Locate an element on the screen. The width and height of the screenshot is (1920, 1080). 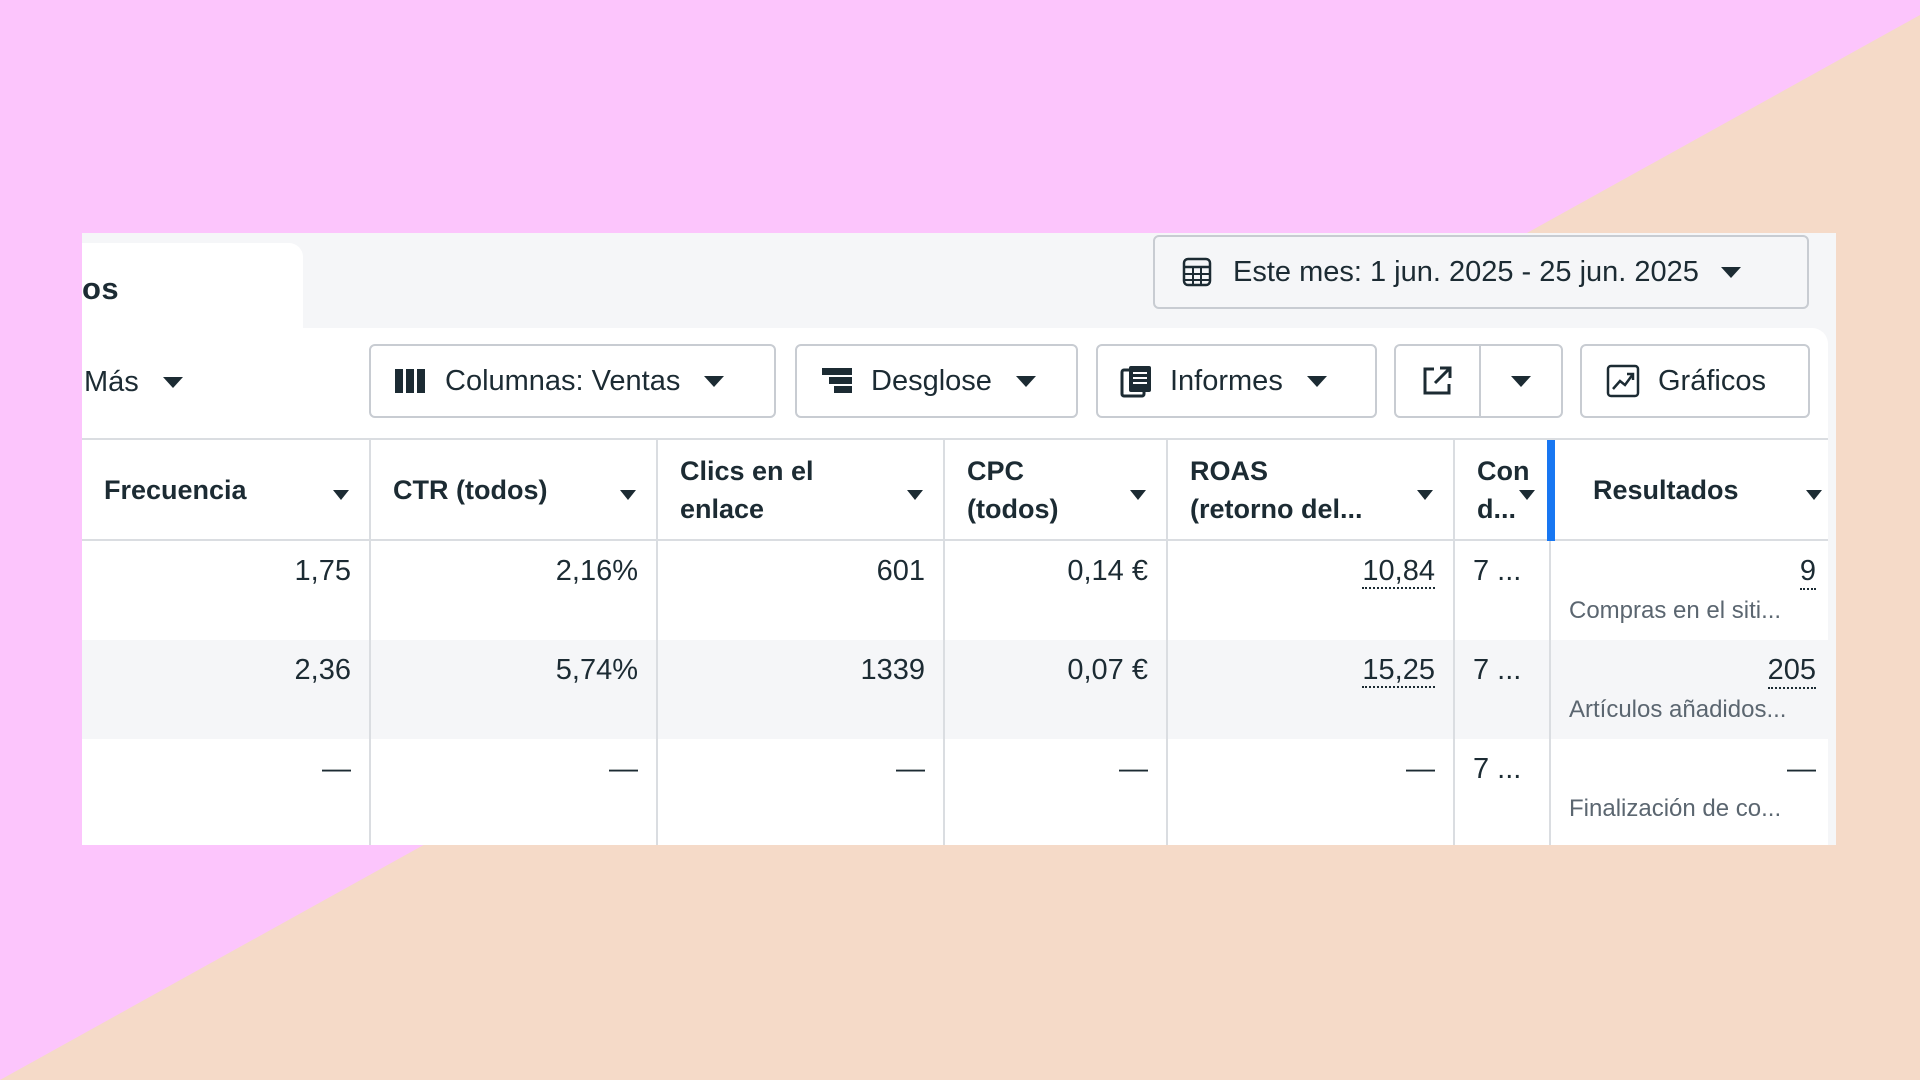
header-line-2: enlace is located at coordinates (722, 508).